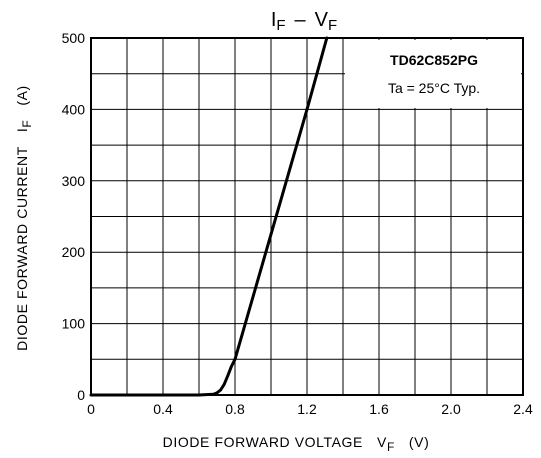 This screenshot has width=541, height=458. I want to click on x-tick-label: 2.0, so click(451, 409).